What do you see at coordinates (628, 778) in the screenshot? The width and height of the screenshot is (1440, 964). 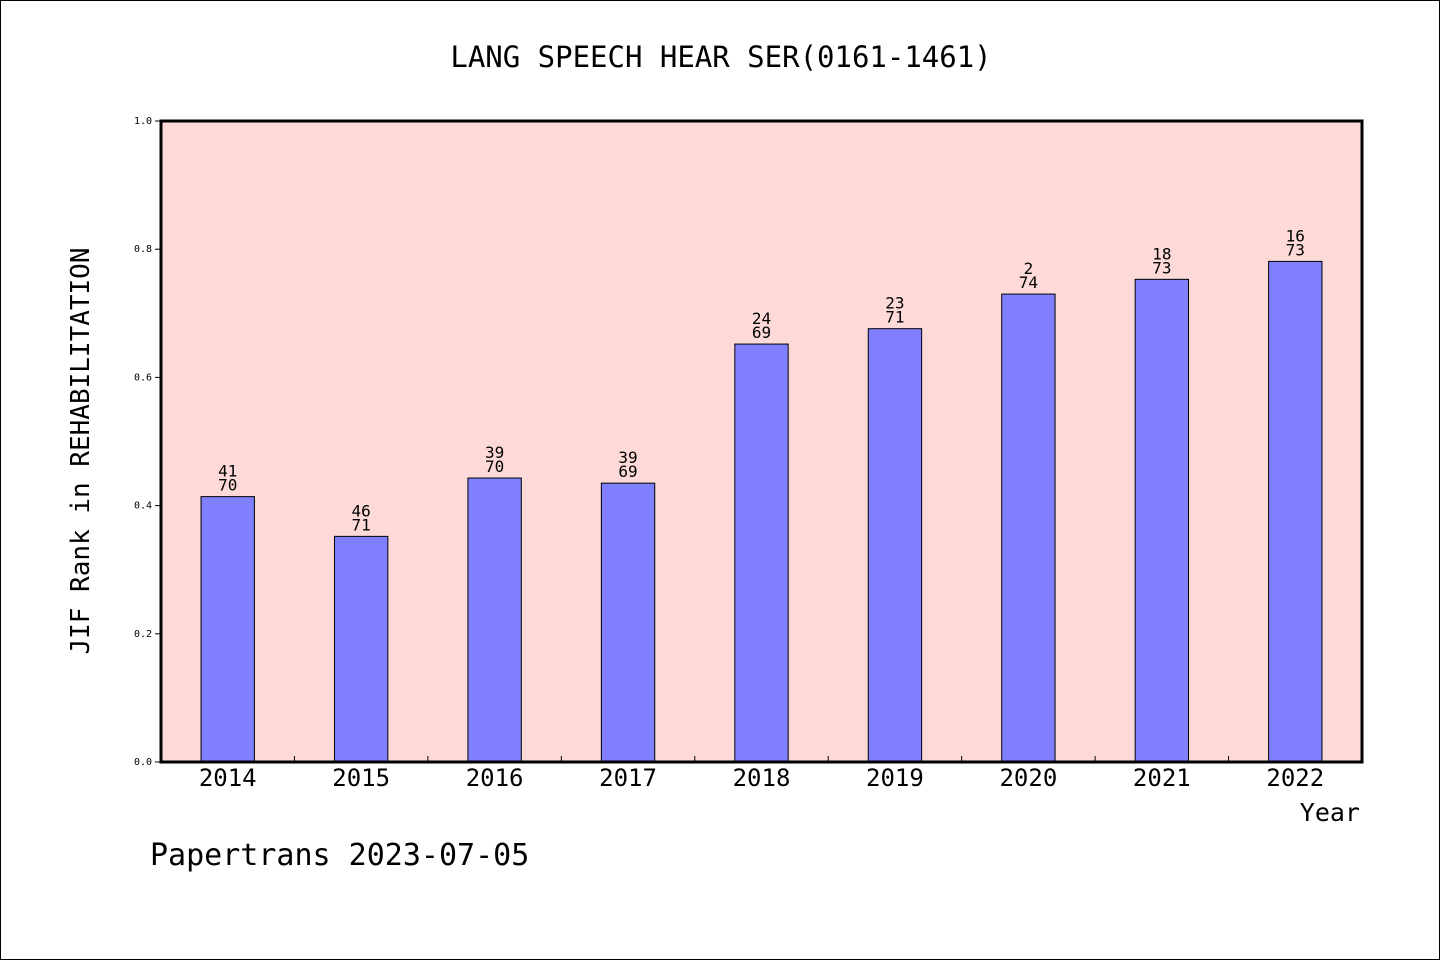 I see `x-tick-label-2017: 2017` at bounding box center [628, 778].